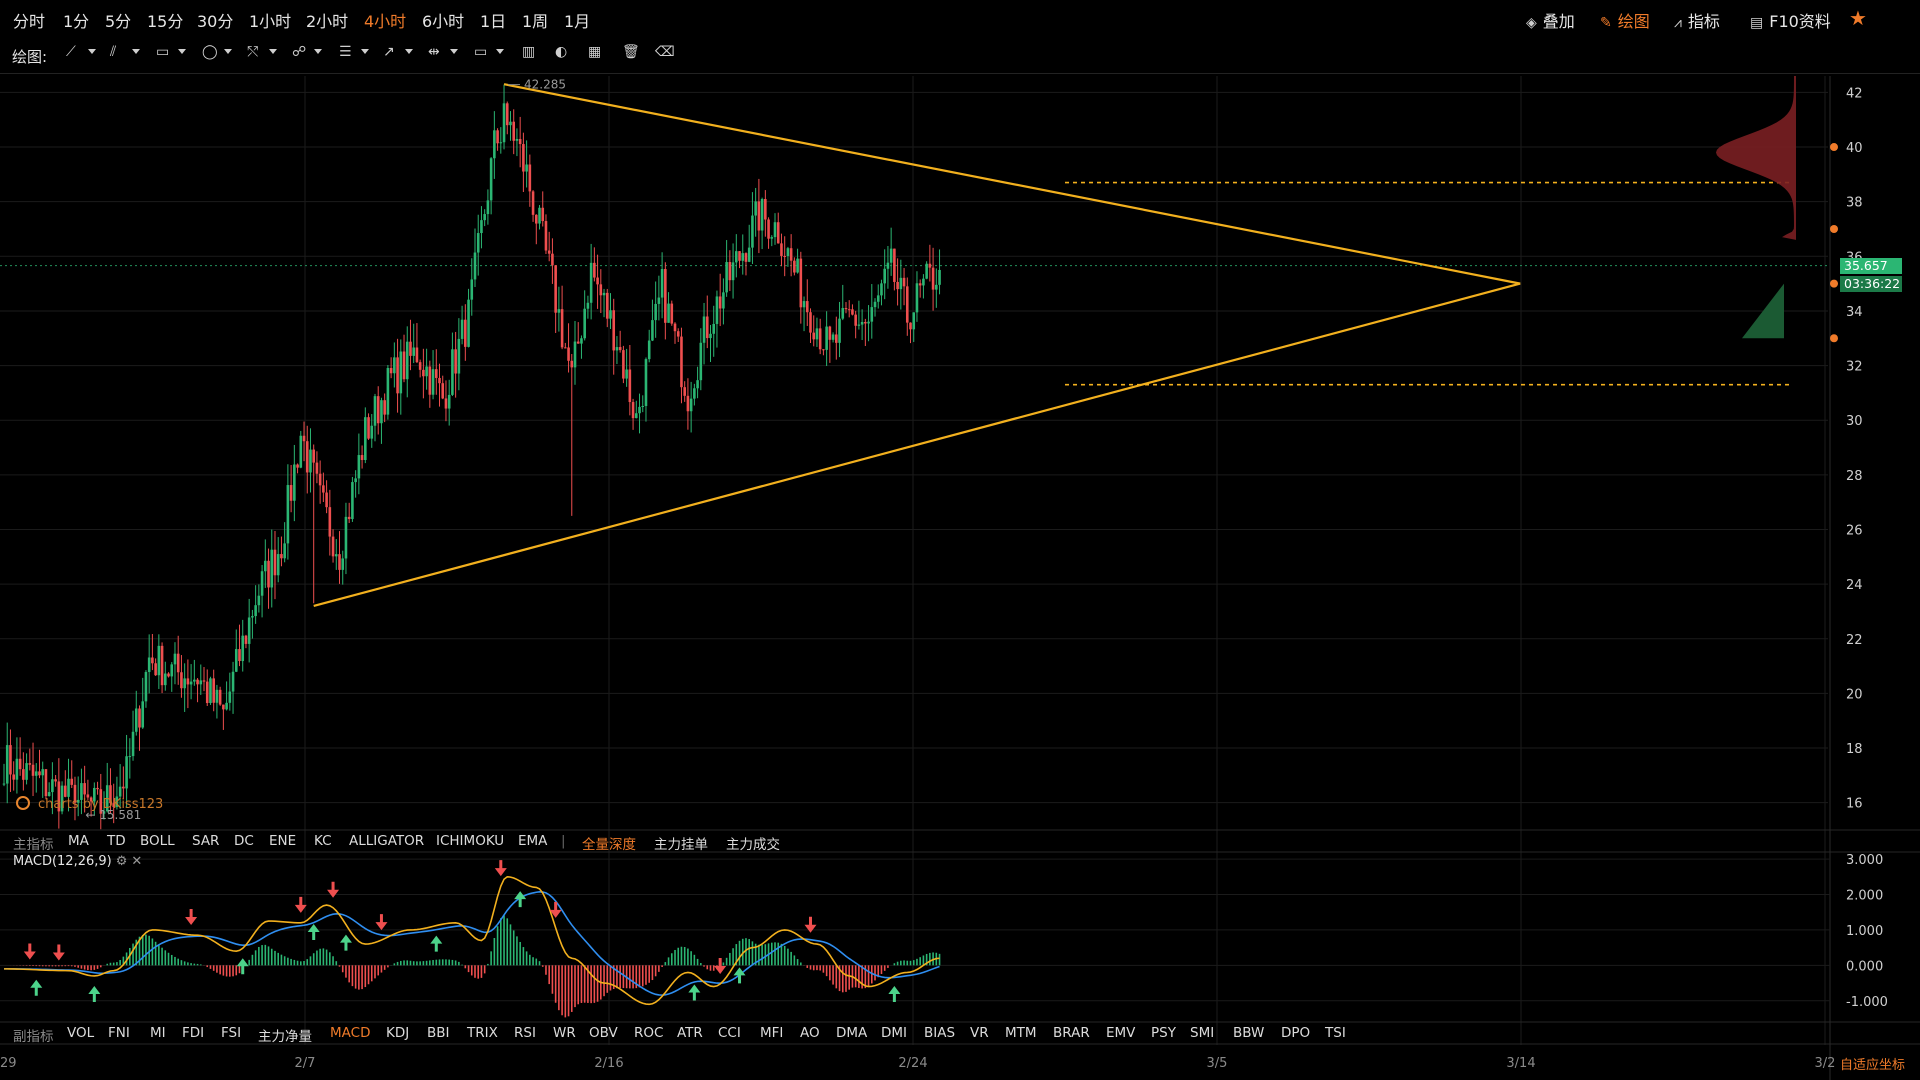 Image resolution: width=1920 pixels, height=1080 pixels. What do you see at coordinates (76, 21) in the screenshot?
I see `timeframe-tab-1: 1分` at bounding box center [76, 21].